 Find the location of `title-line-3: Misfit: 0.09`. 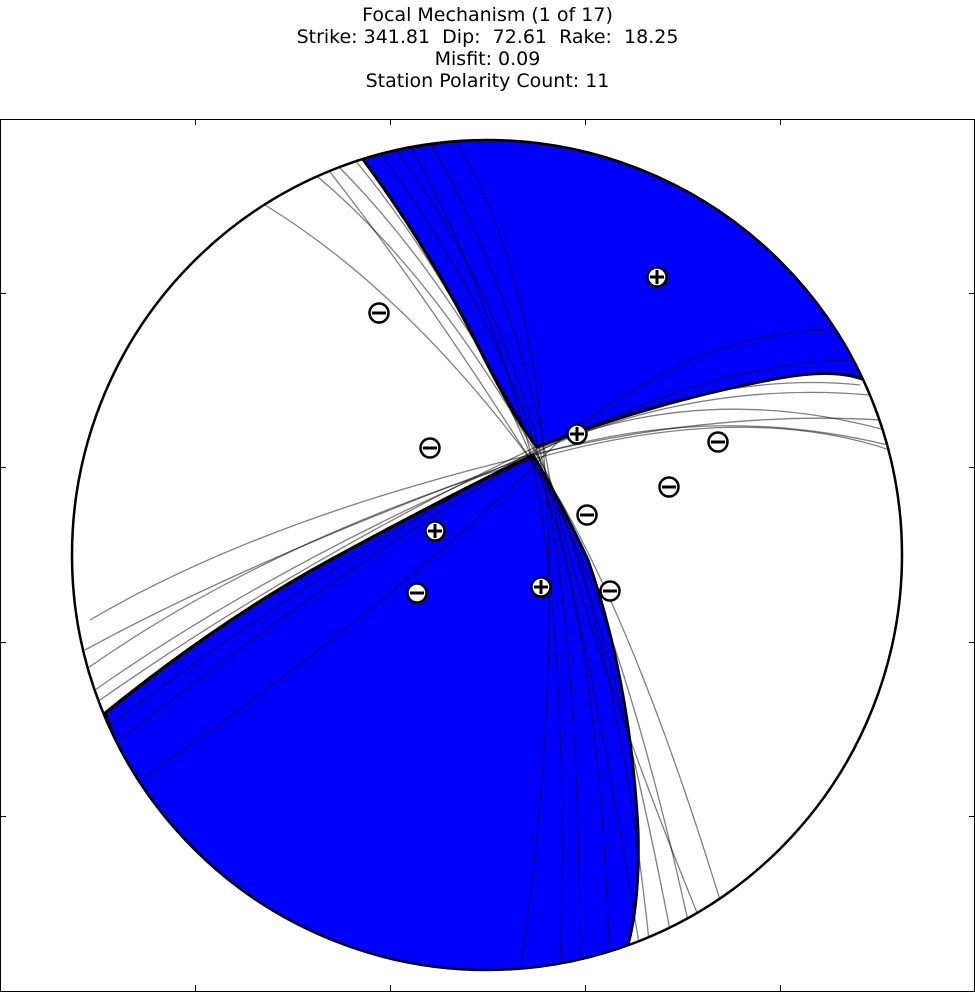

title-line-3: Misfit: 0.09 is located at coordinates (487, 59).